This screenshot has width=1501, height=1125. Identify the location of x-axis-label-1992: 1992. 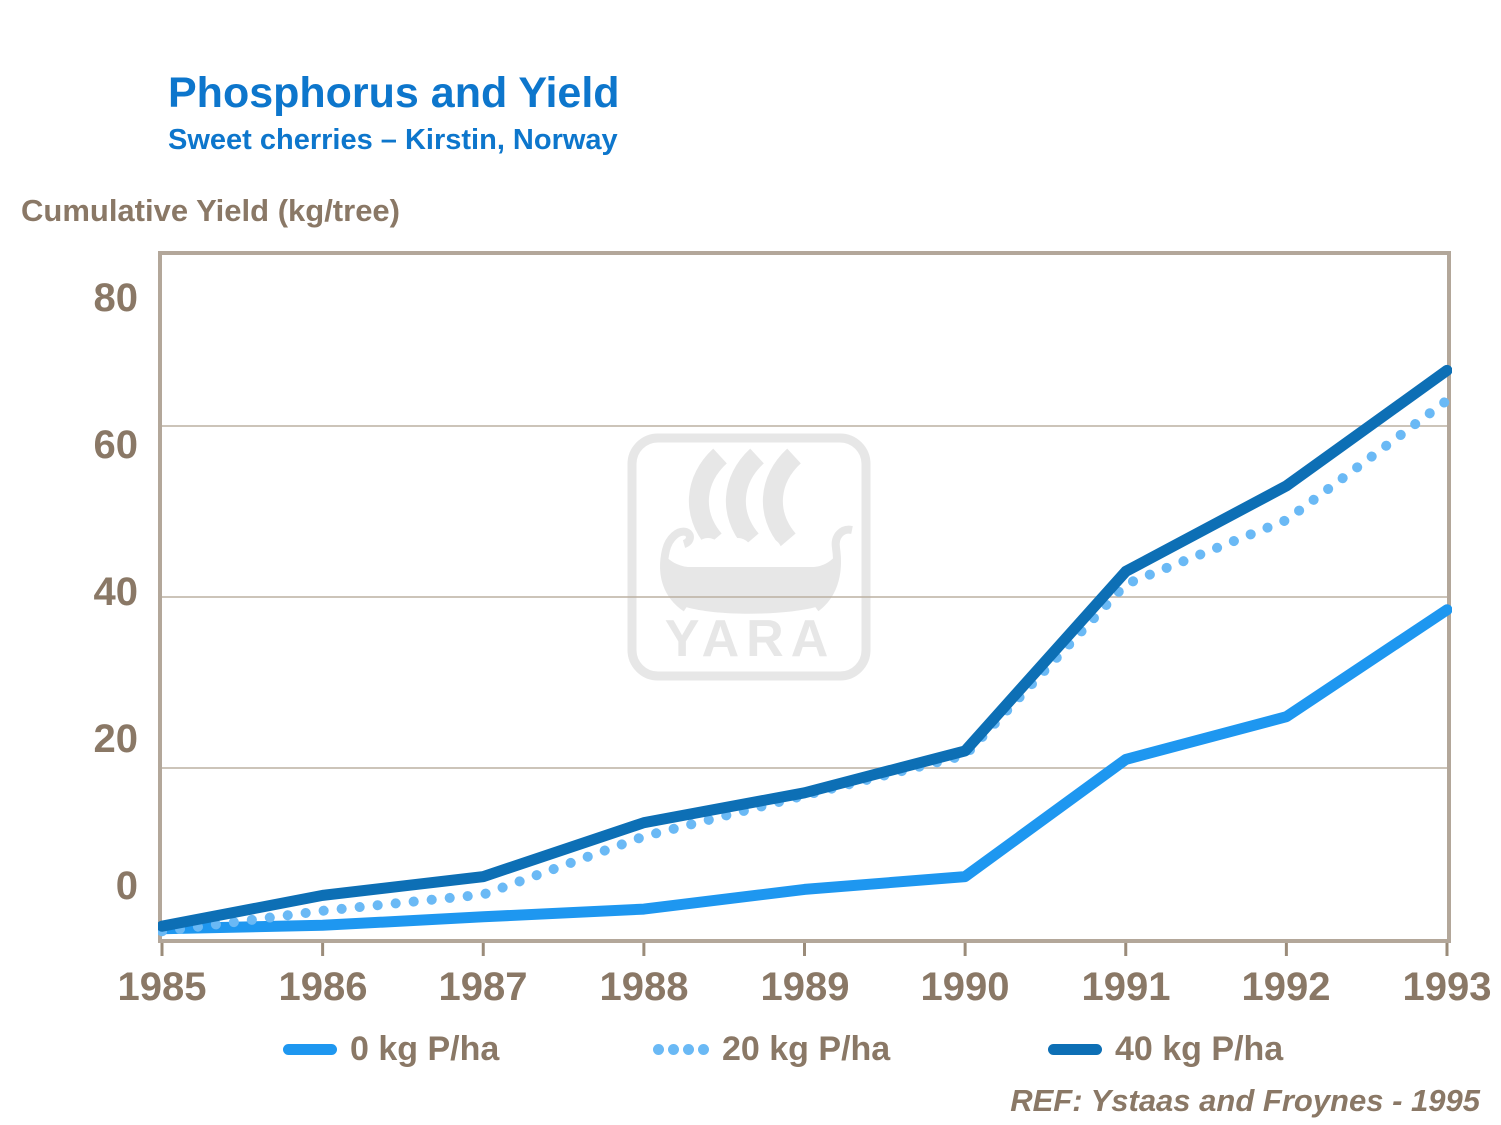
(1286, 987).